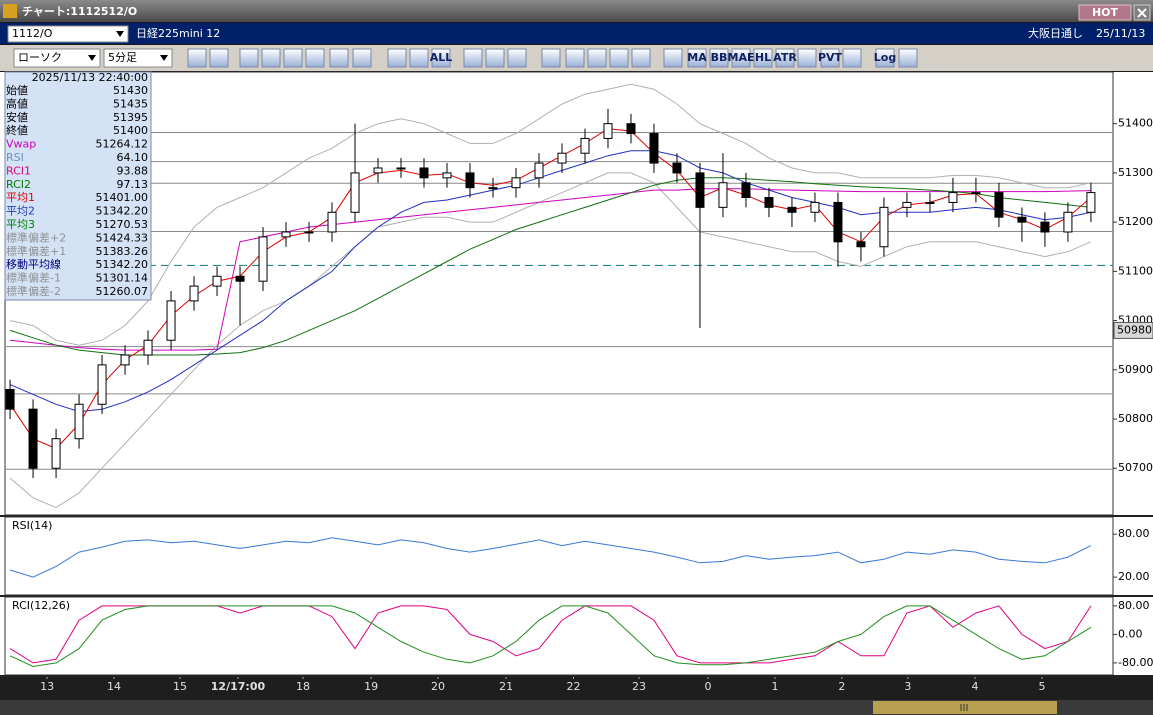 The image size is (1153, 715). I want to click on y-tick-label: -80.00, so click(1135, 662).